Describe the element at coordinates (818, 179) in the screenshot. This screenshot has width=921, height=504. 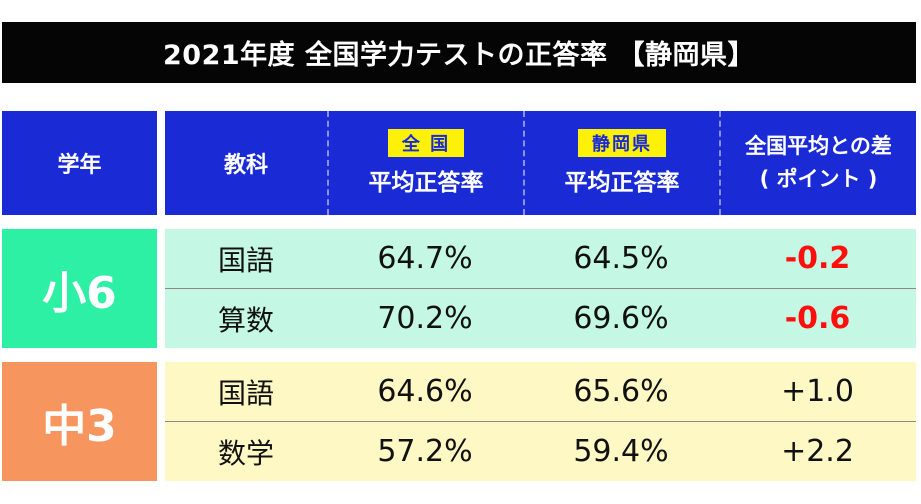
I see `diff-label-line-2: ( ポイント )` at that location.